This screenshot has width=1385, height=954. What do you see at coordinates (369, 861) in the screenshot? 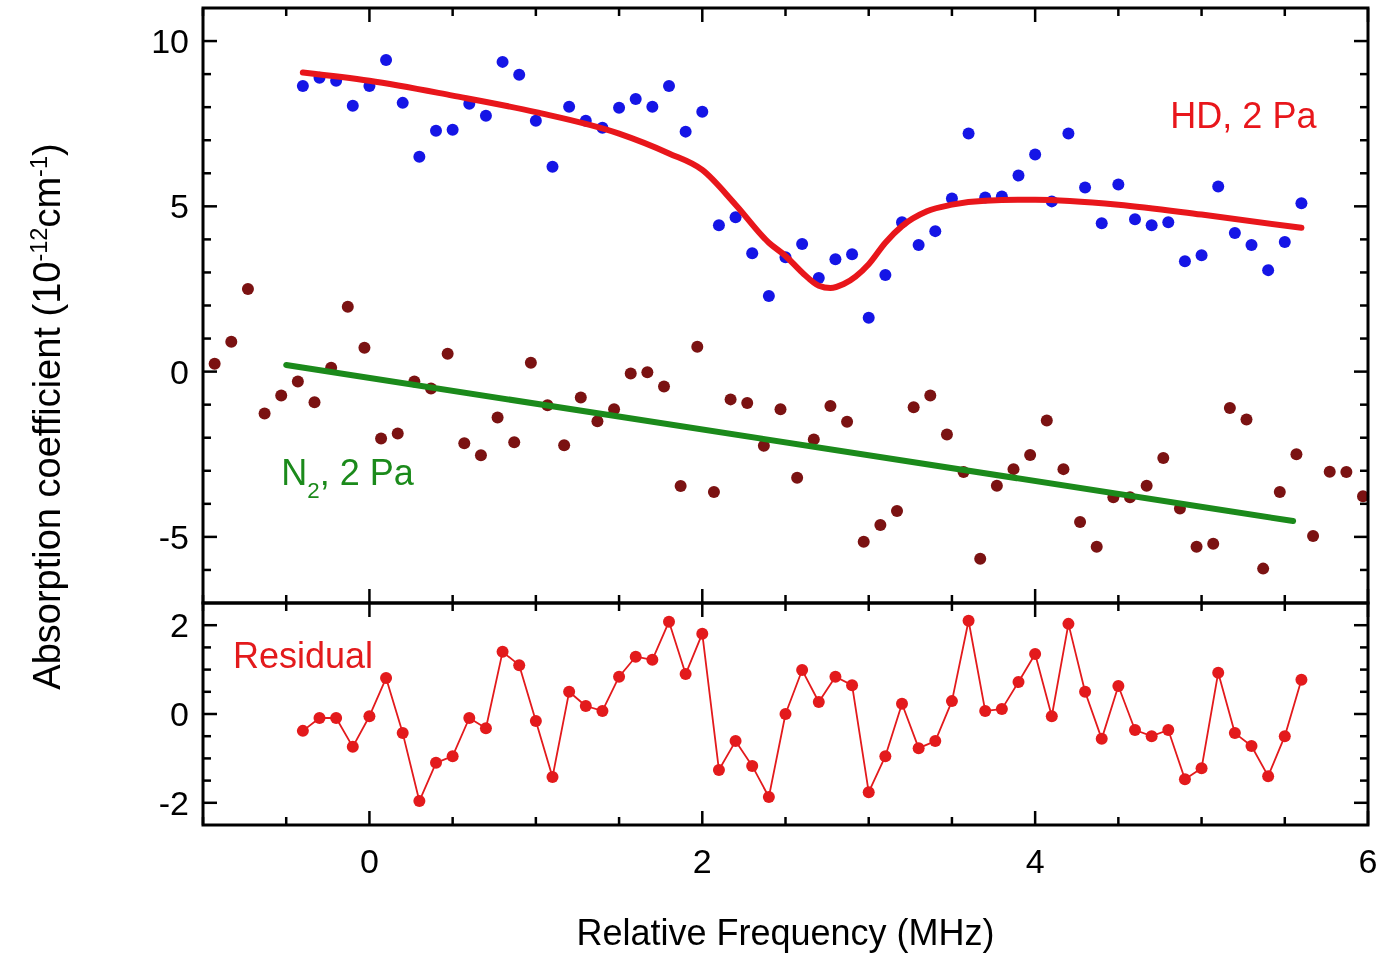
I see `x-tick-label: 0` at bounding box center [369, 861].